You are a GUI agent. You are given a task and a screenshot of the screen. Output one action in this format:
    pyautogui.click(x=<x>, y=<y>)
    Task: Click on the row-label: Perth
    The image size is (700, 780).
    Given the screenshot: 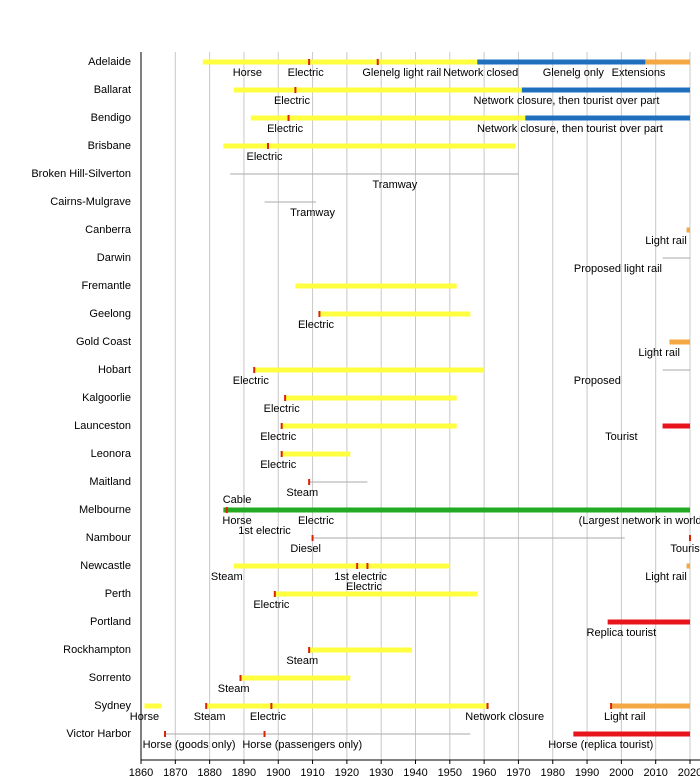 What is the action you would take?
    pyautogui.click(x=118, y=594)
    